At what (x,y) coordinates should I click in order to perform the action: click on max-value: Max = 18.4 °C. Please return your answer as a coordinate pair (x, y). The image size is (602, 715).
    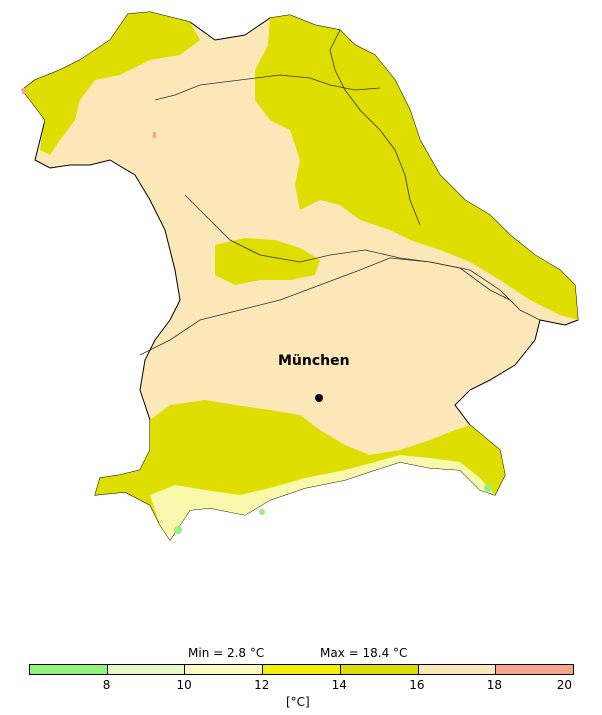
    Looking at the image, I should click on (364, 653).